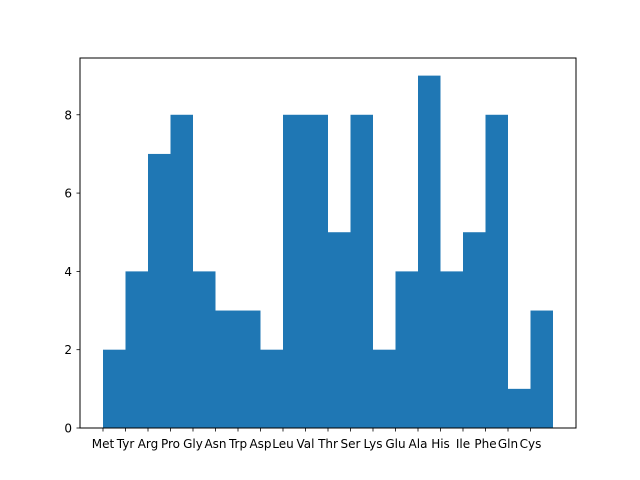  Describe the element at coordinates (339, 330) in the screenshot. I see `bar-thr` at that location.